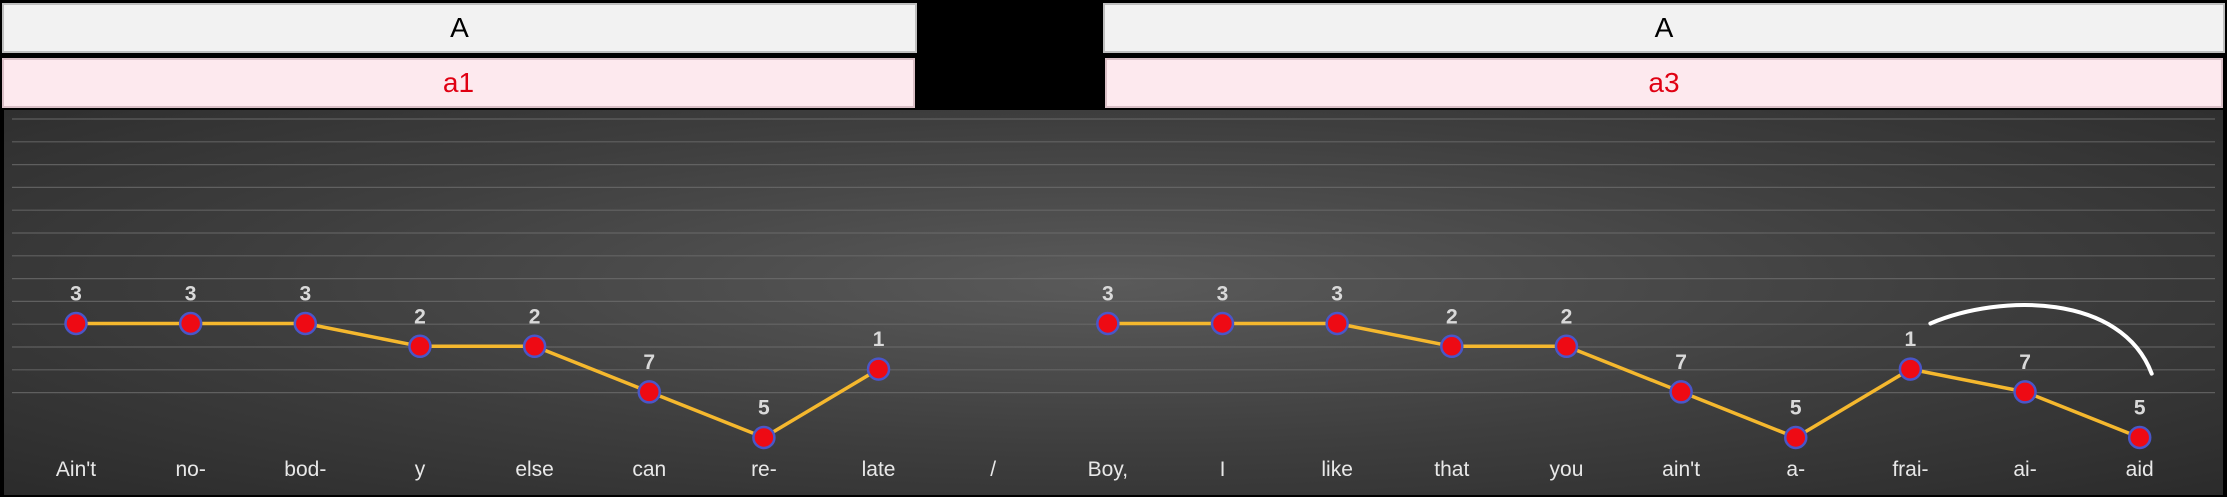 The image size is (2227, 497). Describe the element at coordinates (1337, 469) in the screenshot. I see `category-label: like` at that location.